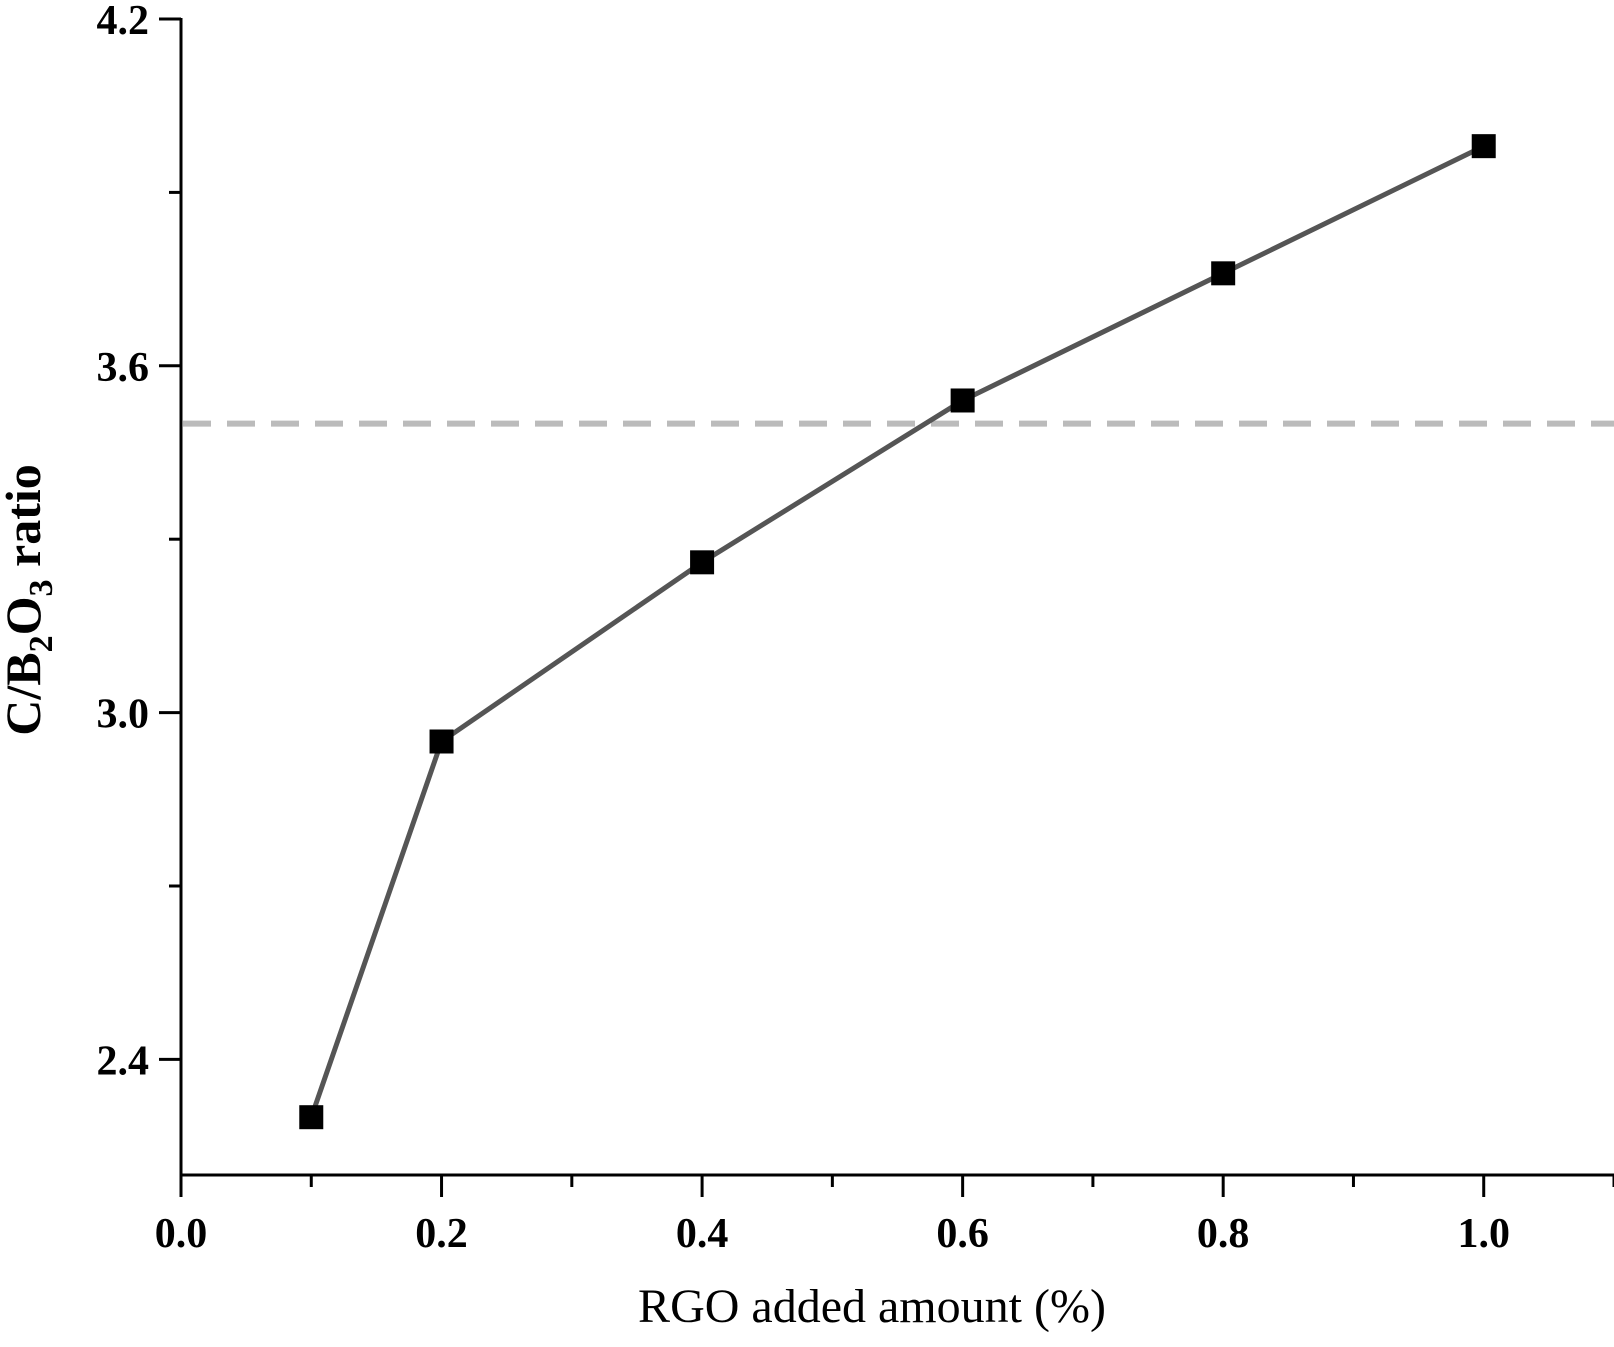  I want to click on y-tick-label: 4.2, so click(123, 22).